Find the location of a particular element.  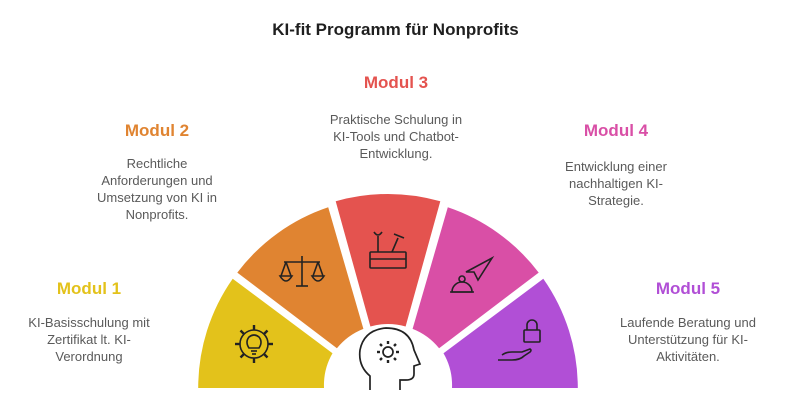

head-gear-icon is located at coordinates (390, 358).